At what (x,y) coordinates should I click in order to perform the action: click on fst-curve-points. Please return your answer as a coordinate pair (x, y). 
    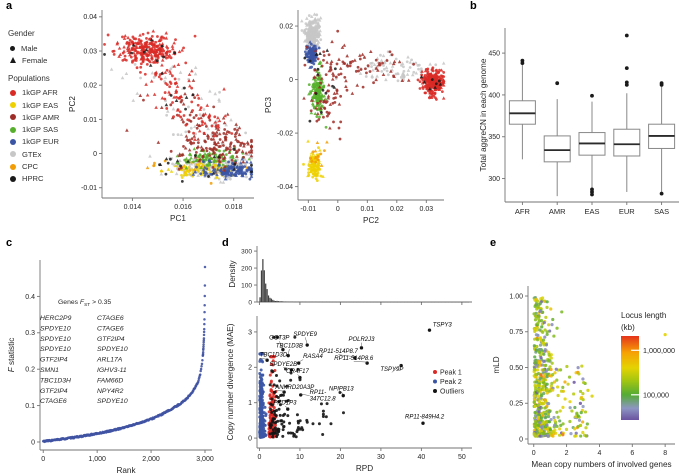
    Looking at the image, I should click on (124, 354).